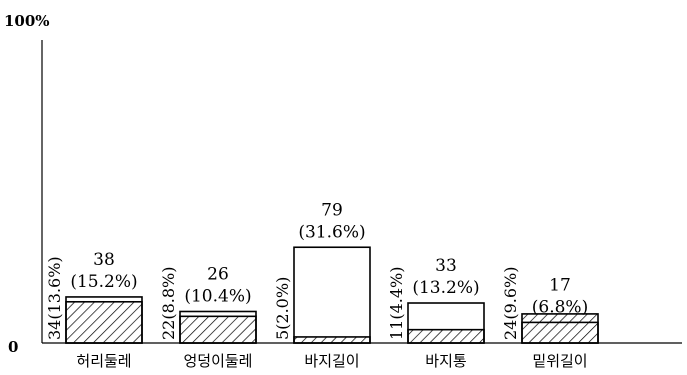 This screenshot has width=687, height=375. What do you see at coordinates (396, 304) in the screenshot?
I see `hatched-value-label: 11(4.4%)` at bounding box center [396, 304].